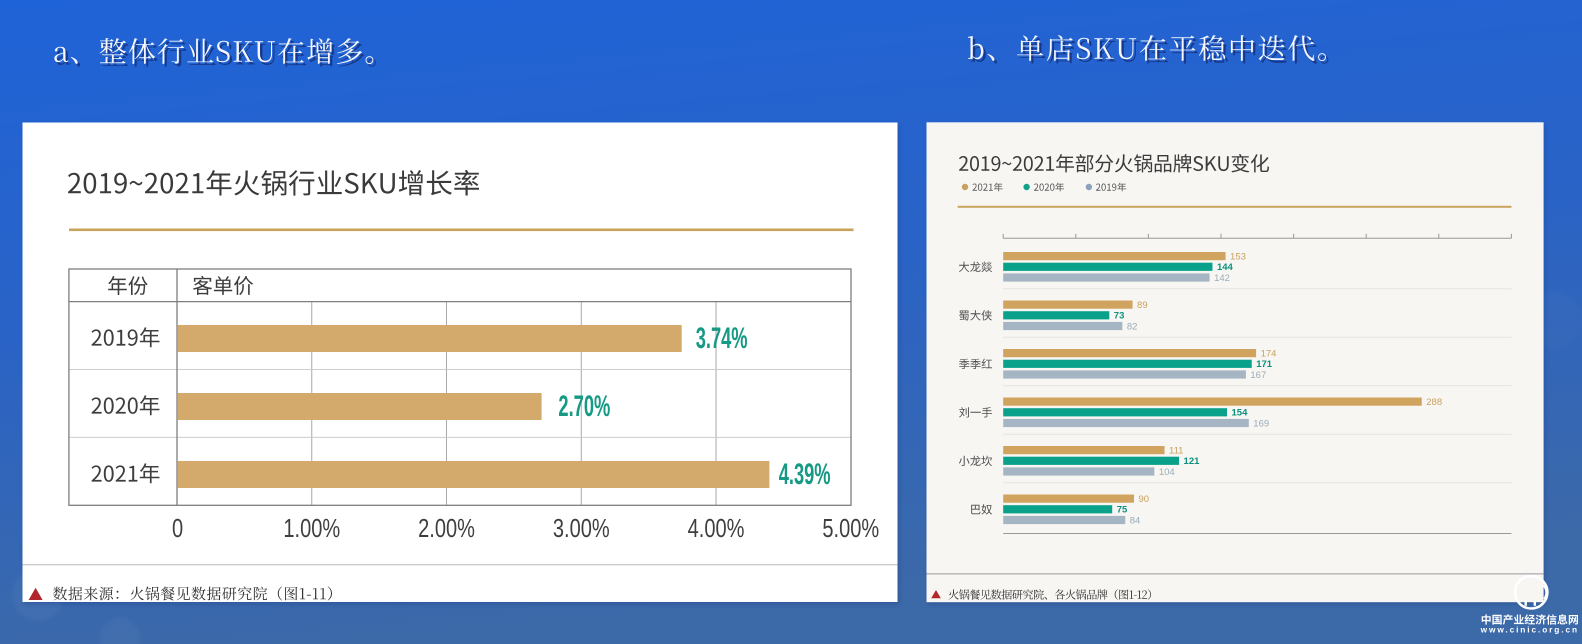 The image size is (1582, 644). What do you see at coordinates (1529, 629) in the screenshot?
I see `svg-text: www.cinic.org.cn` at bounding box center [1529, 629].